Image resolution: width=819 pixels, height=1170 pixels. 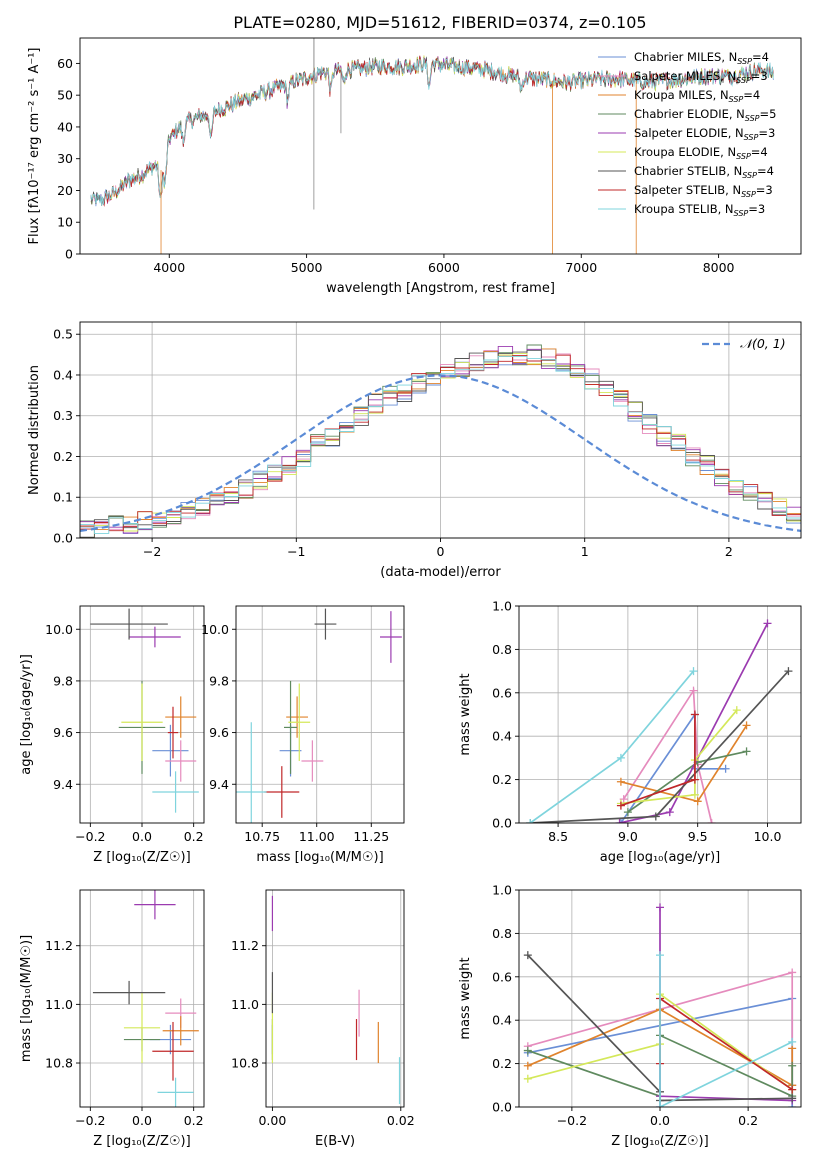 What do you see at coordinates (65, 190) in the screenshot?
I see `y-tick-label: 20` at bounding box center [65, 190].